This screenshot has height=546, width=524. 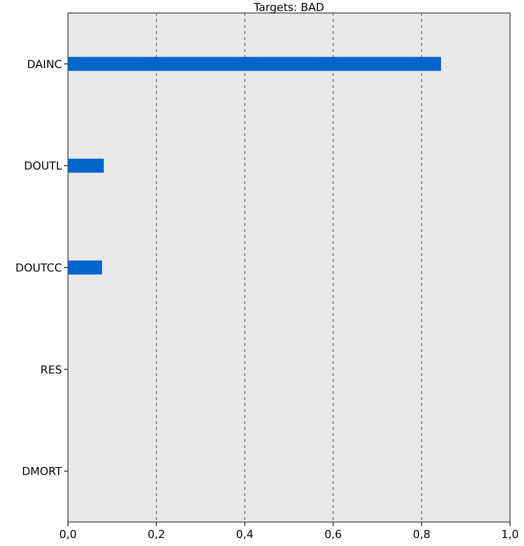 I want to click on y-tick-label: RES, so click(x=51, y=369).